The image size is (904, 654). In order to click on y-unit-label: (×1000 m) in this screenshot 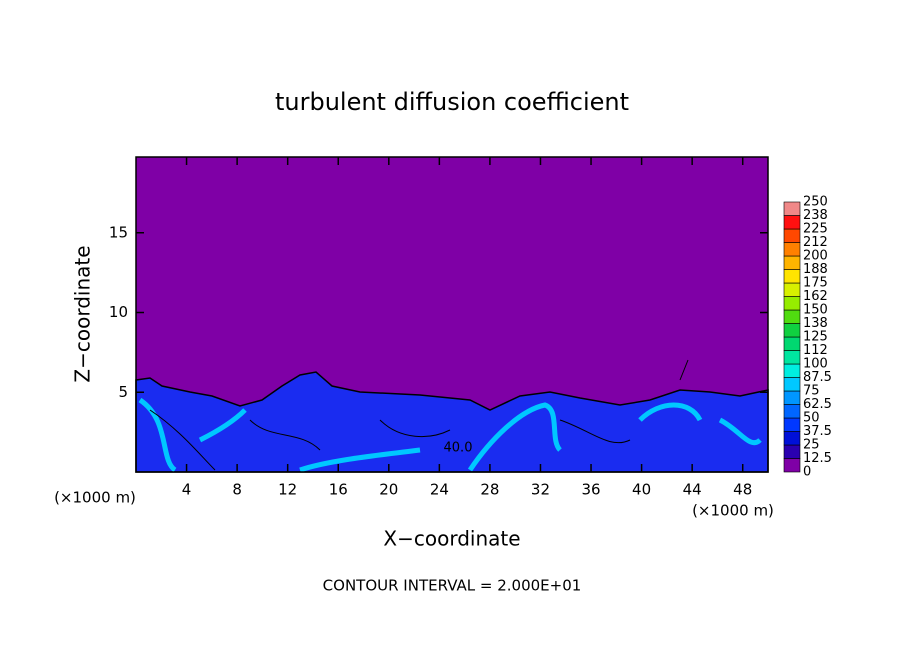, I will do `click(95, 498)`.